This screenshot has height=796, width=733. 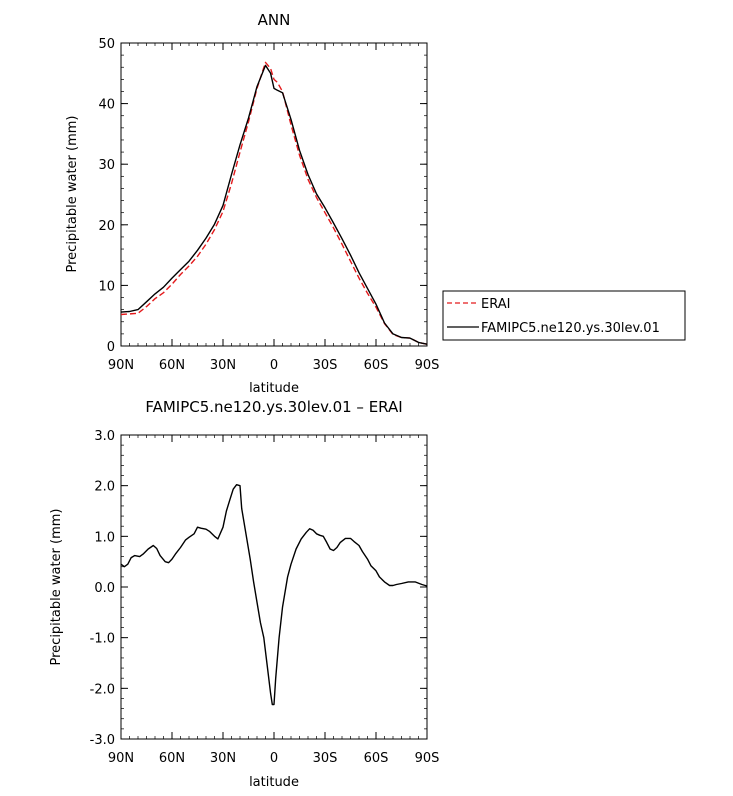 I want to click on y-tick-label: -1.0, so click(x=102, y=639).